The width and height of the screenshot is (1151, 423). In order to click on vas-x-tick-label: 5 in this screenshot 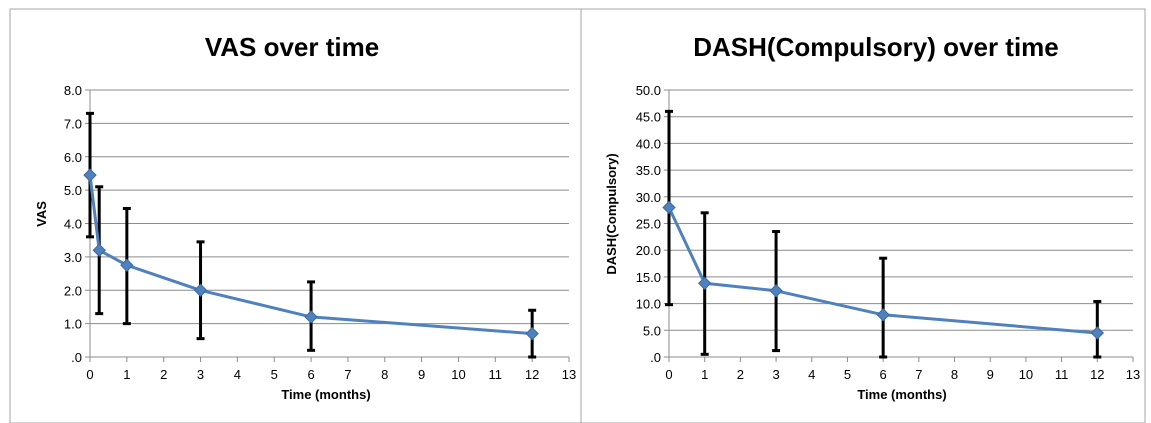, I will do `click(274, 374)`.